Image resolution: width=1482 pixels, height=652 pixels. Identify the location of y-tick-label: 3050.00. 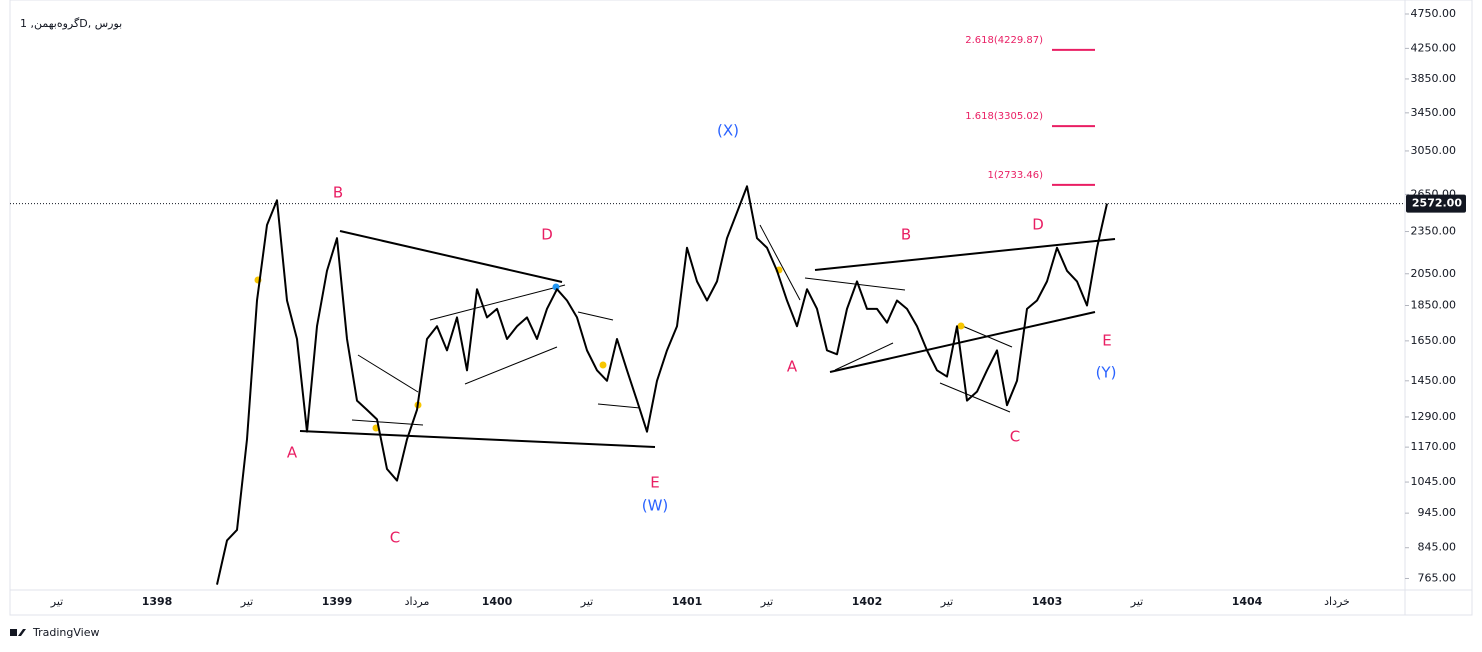
(1434, 150).